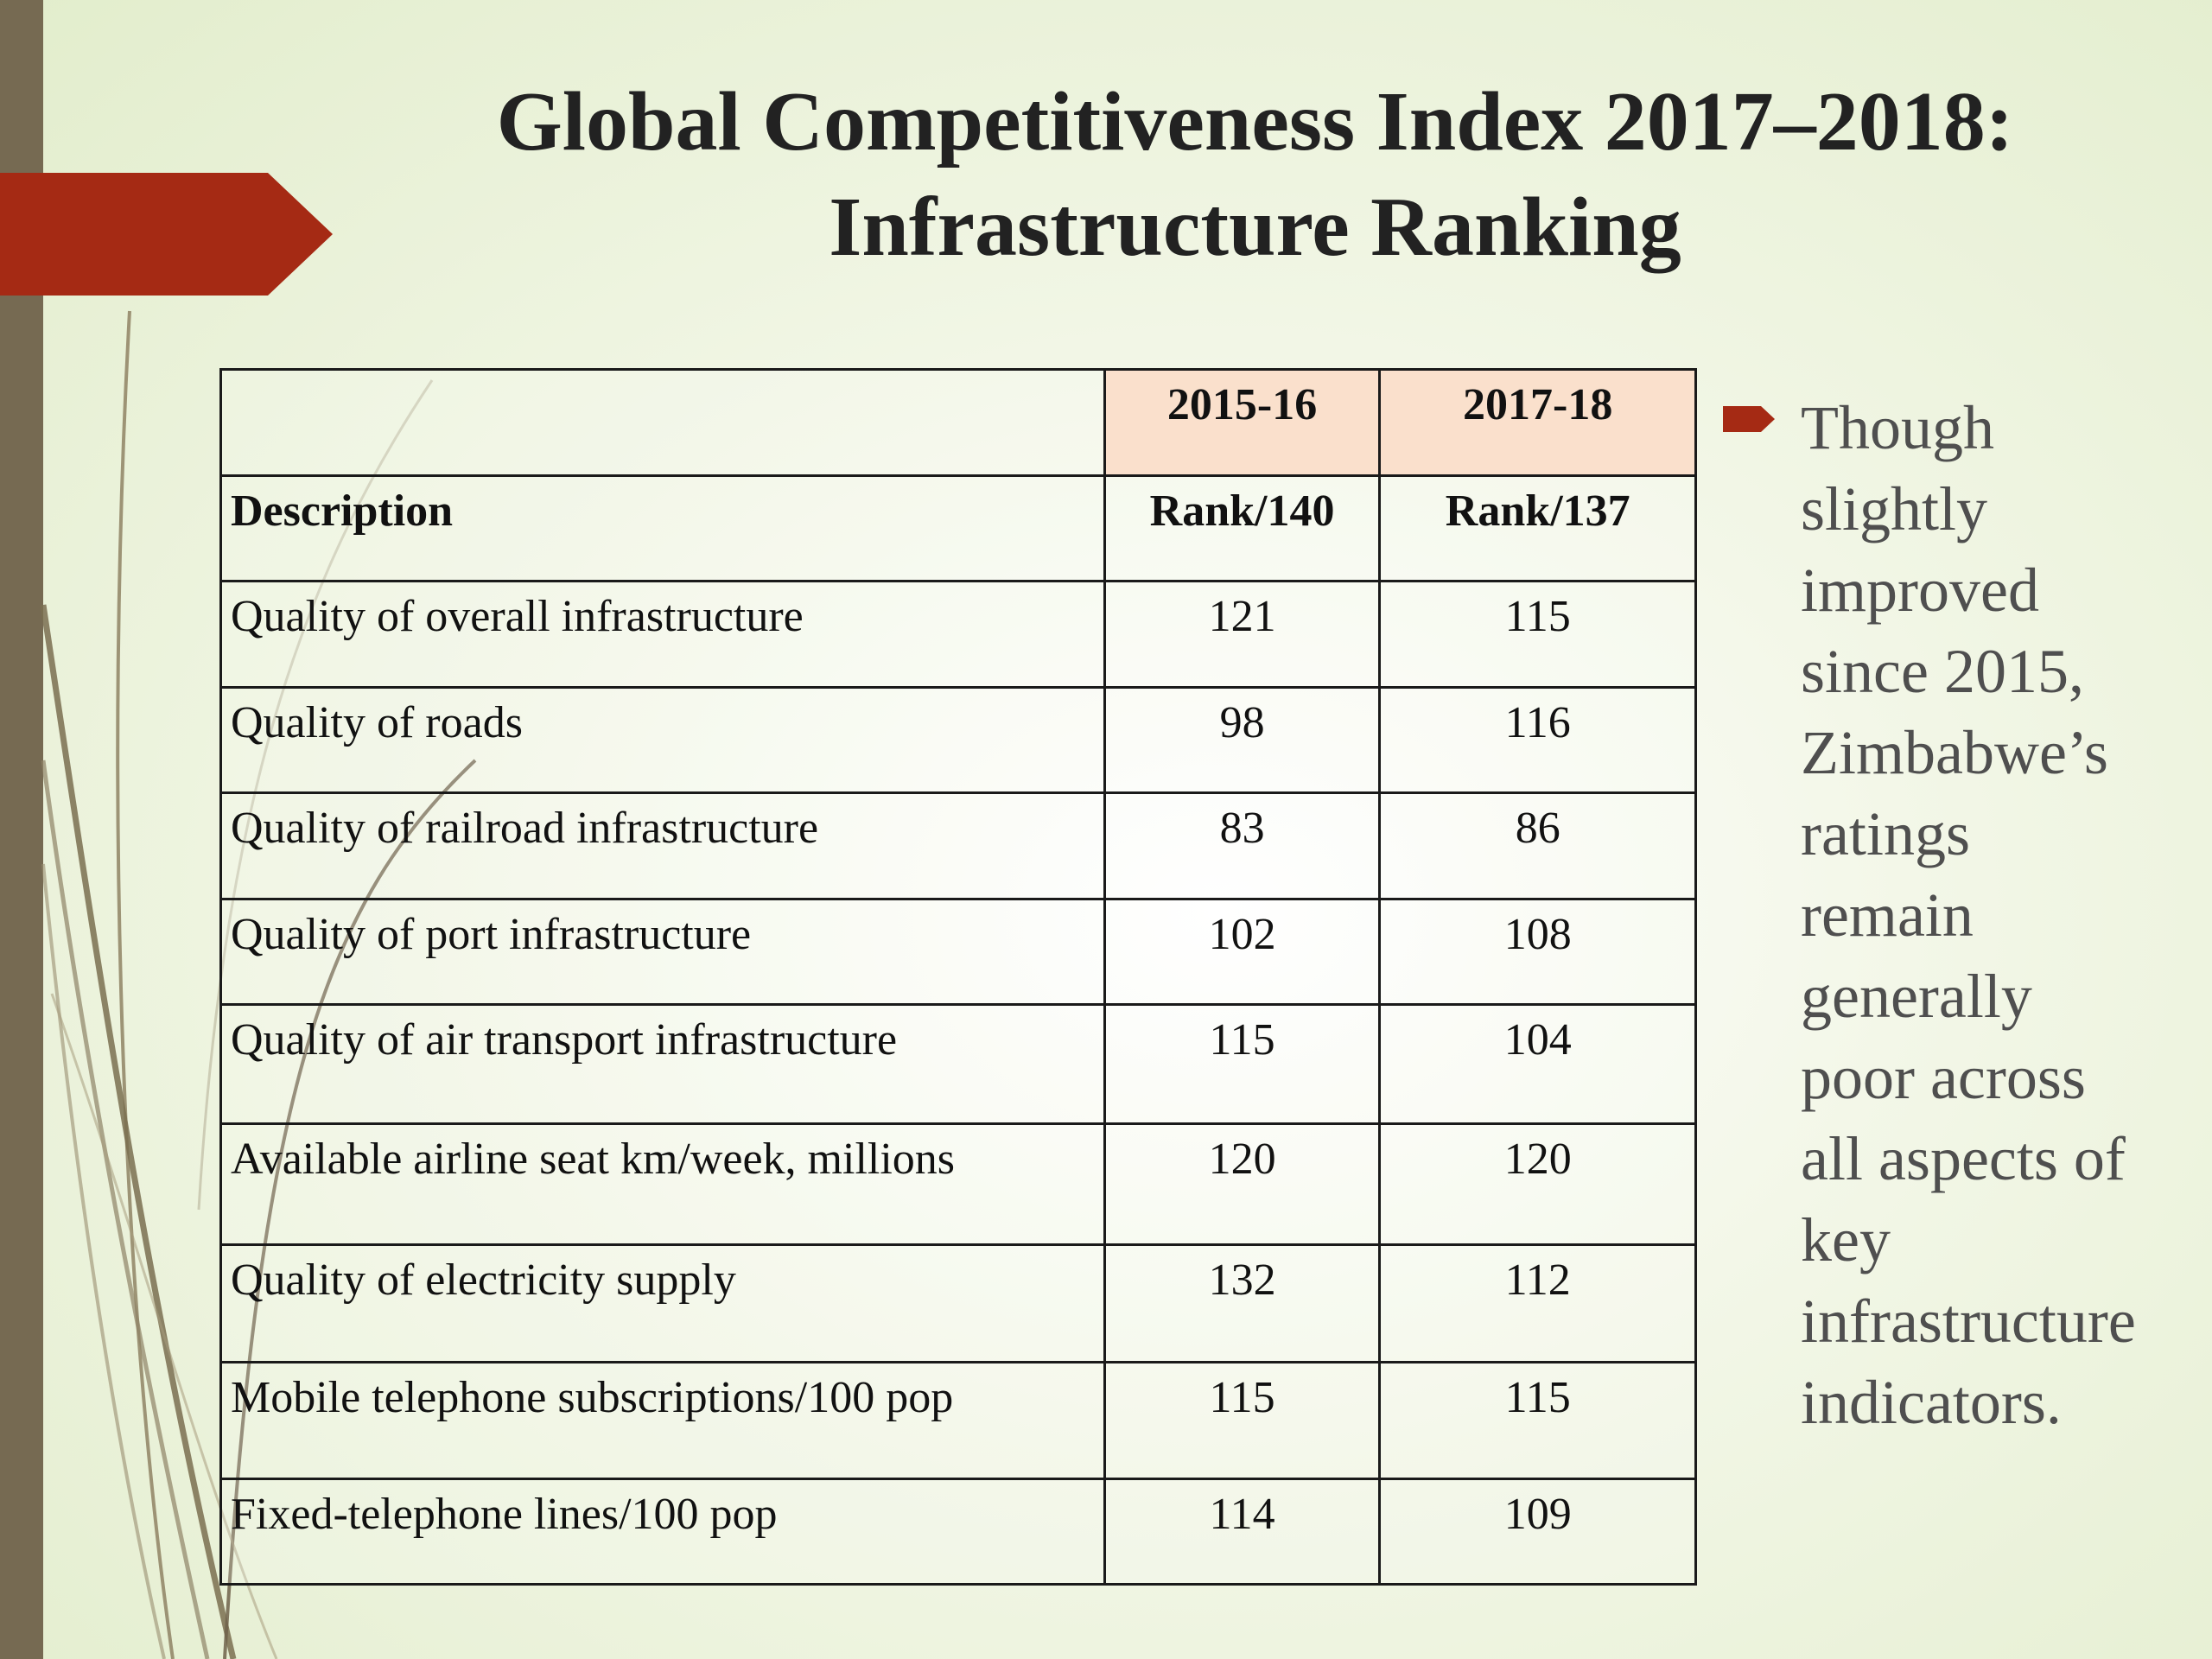 This screenshot has height=1659, width=2212. I want to click on title-line-2: Infrastructure Ranking, so click(1255, 227).